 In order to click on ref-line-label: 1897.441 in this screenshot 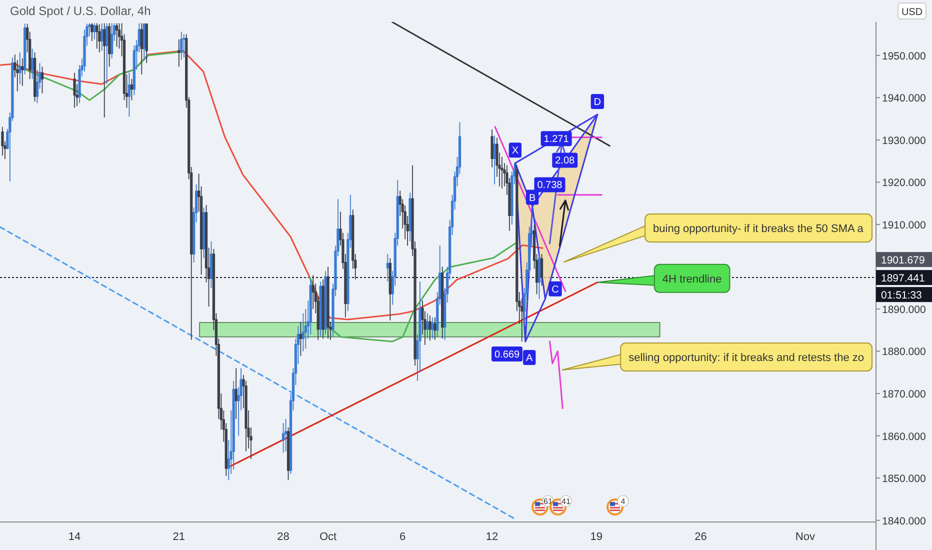, I will do `click(903, 278)`.